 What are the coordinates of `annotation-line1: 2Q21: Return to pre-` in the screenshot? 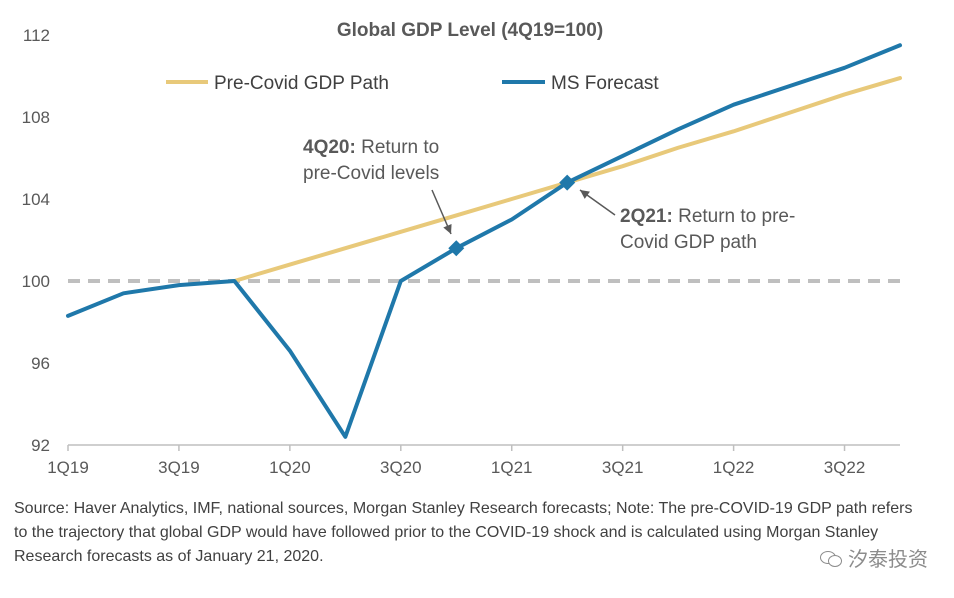 It's located at (707, 216).